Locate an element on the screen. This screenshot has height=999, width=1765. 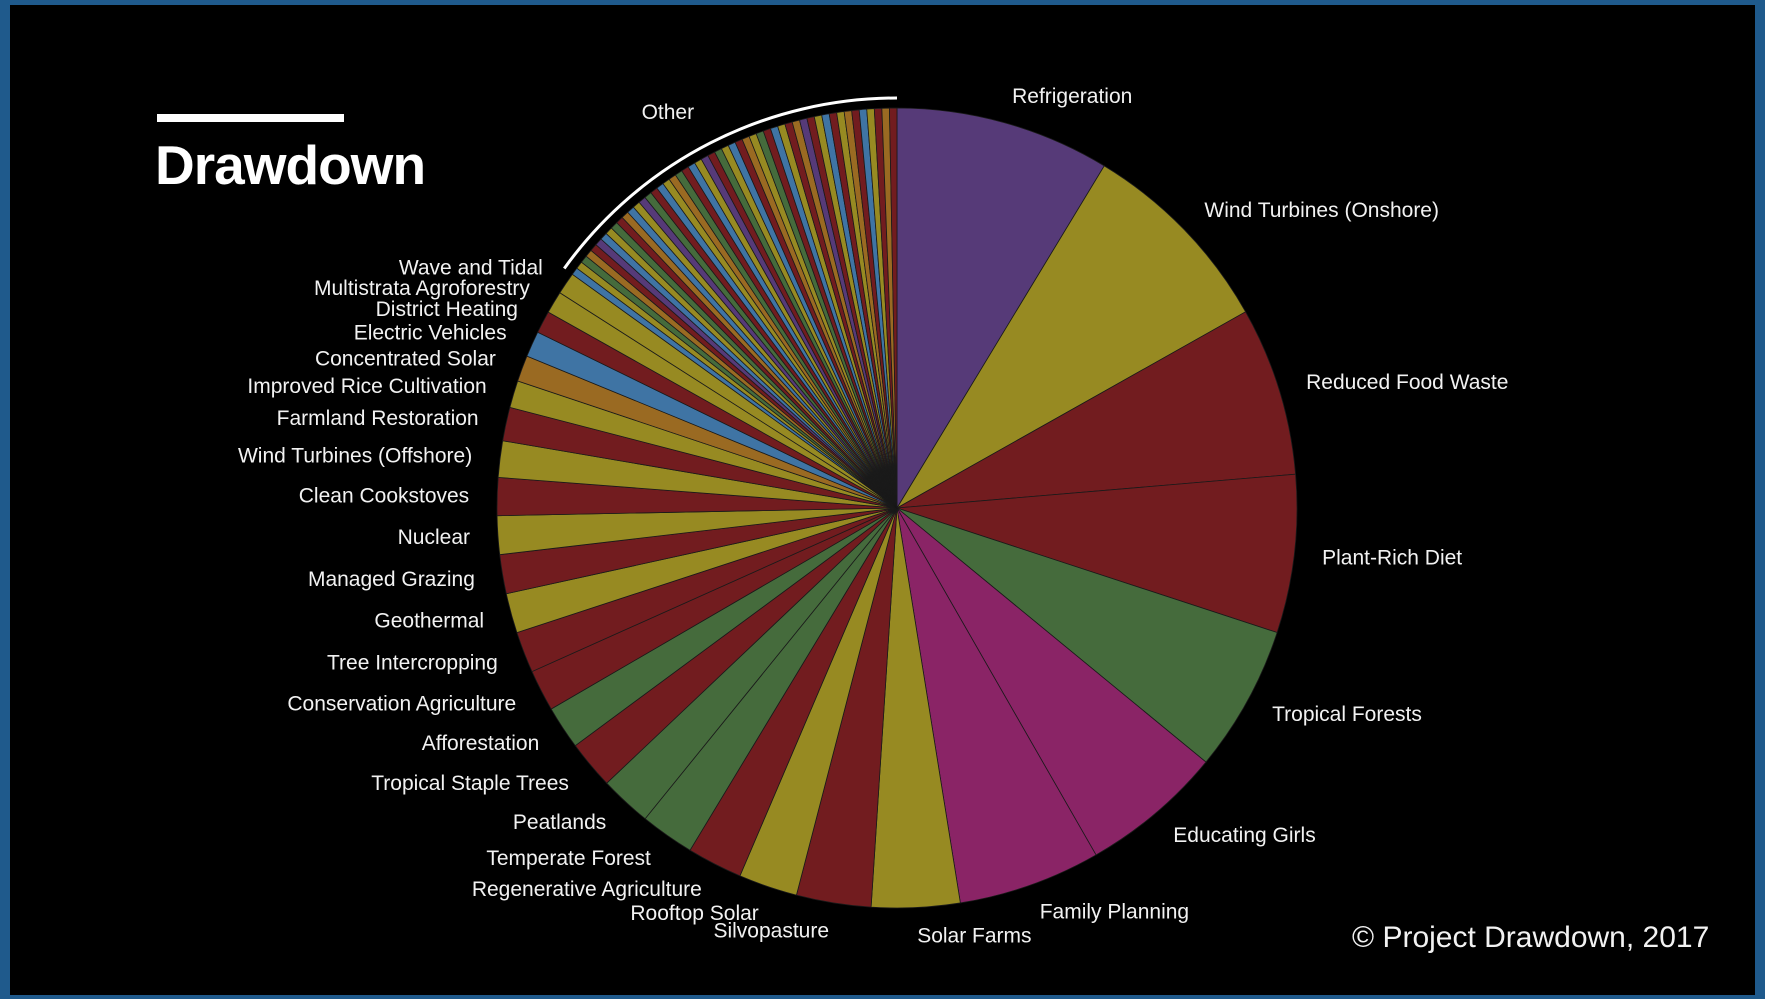
slice-label: Wave and Tidal is located at coordinates (471, 268).